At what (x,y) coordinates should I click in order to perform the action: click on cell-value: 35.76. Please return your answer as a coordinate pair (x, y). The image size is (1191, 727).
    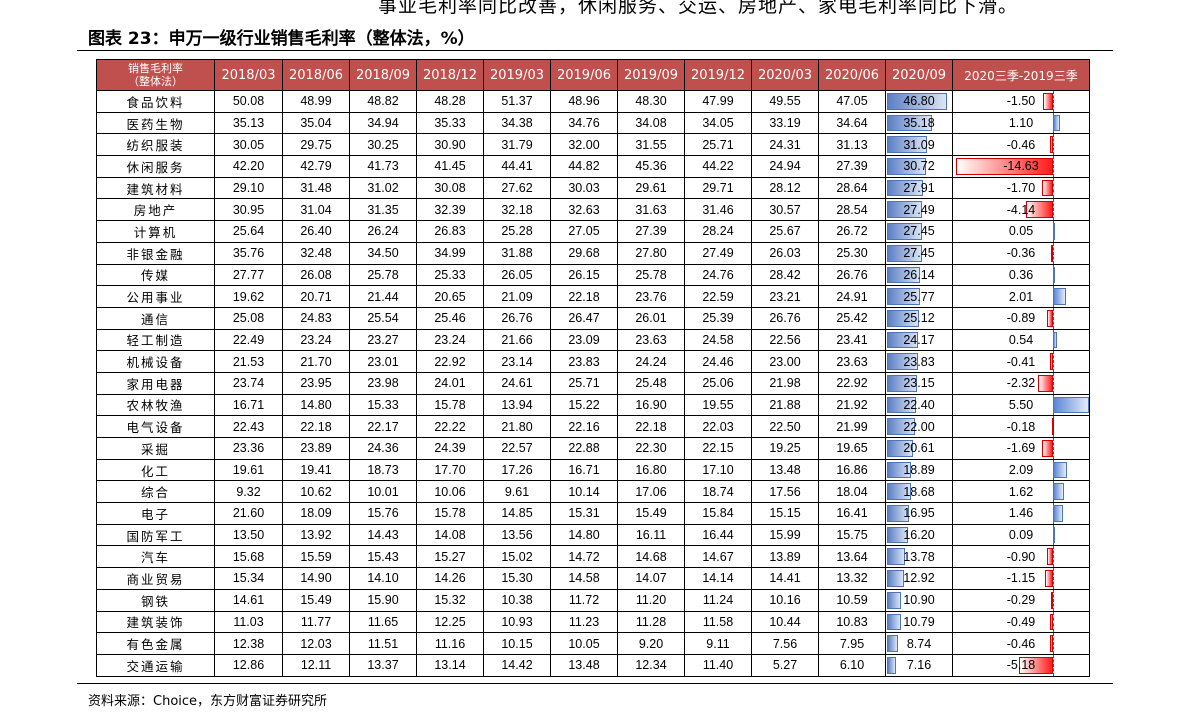
    Looking at the image, I should click on (248, 253).